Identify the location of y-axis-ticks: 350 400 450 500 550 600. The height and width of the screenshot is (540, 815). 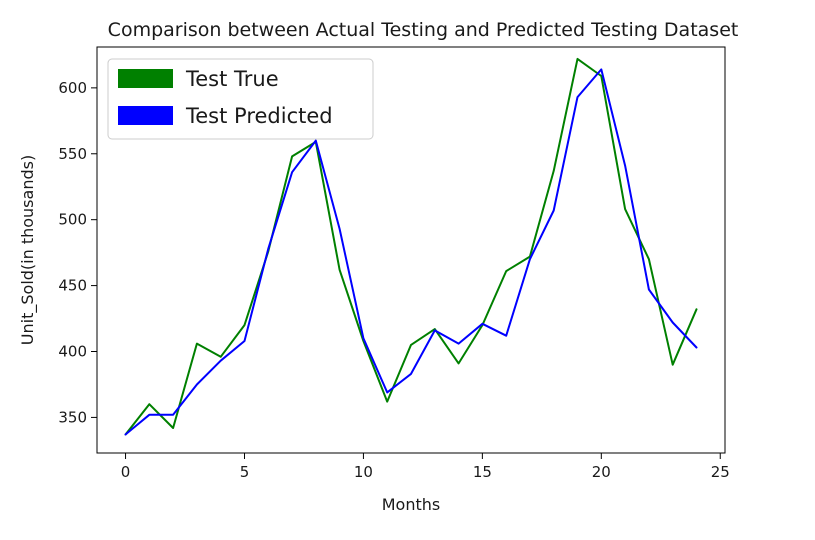
(77, 252).